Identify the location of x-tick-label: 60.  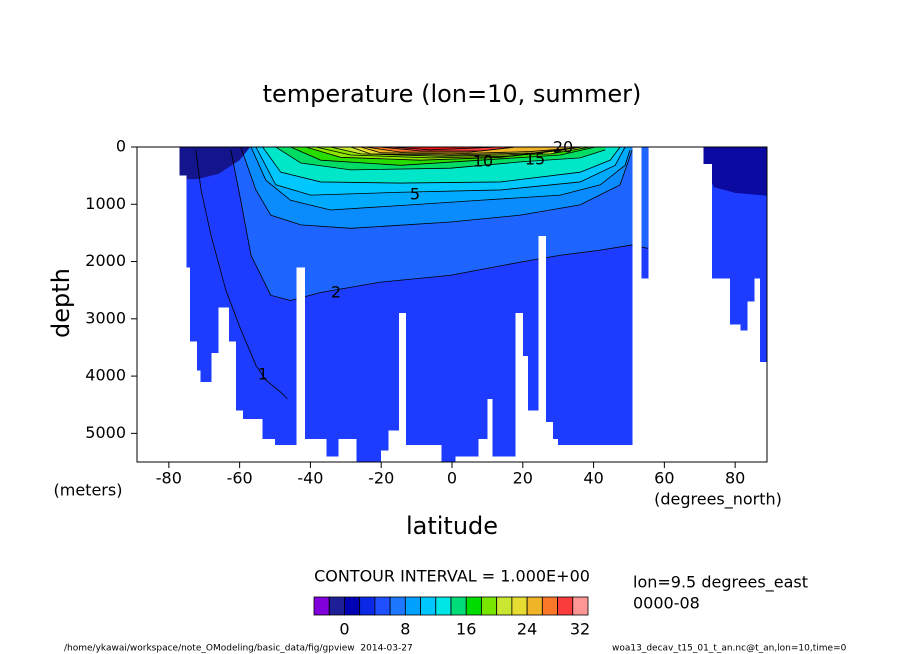
(664, 478).